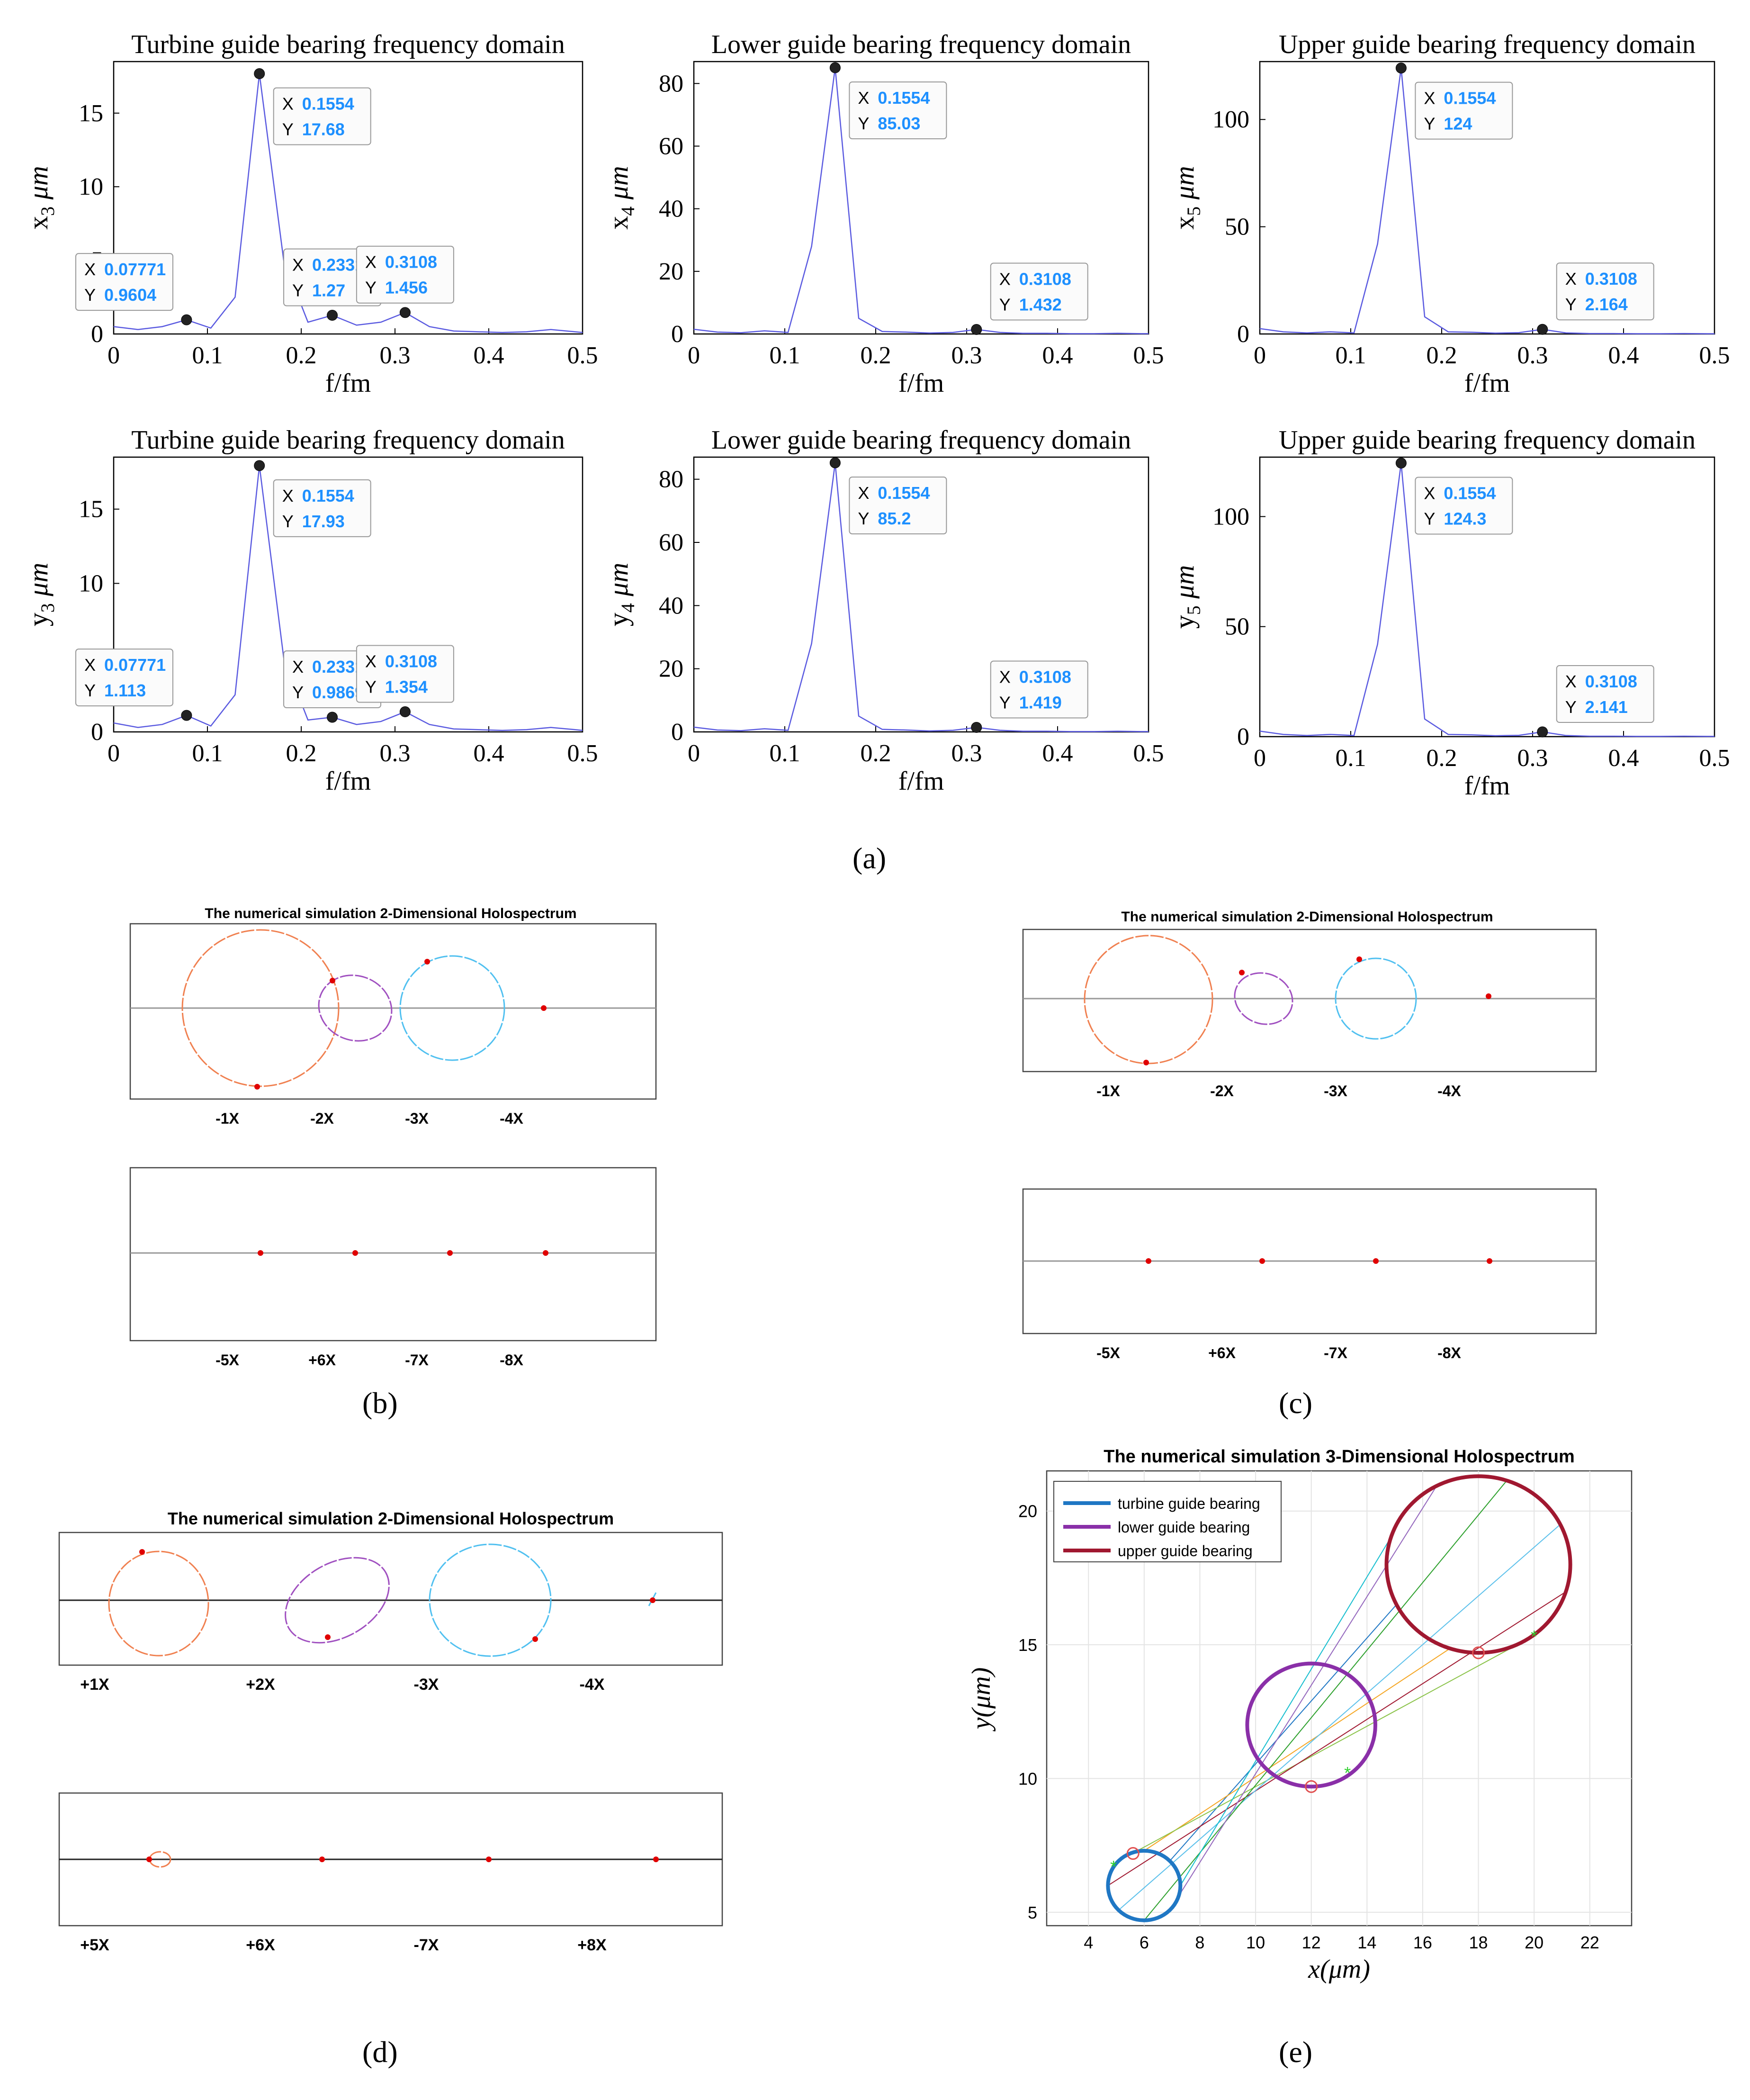  What do you see at coordinates (417, 1360) in the screenshot?
I see `harmonic-label: -7X` at bounding box center [417, 1360].